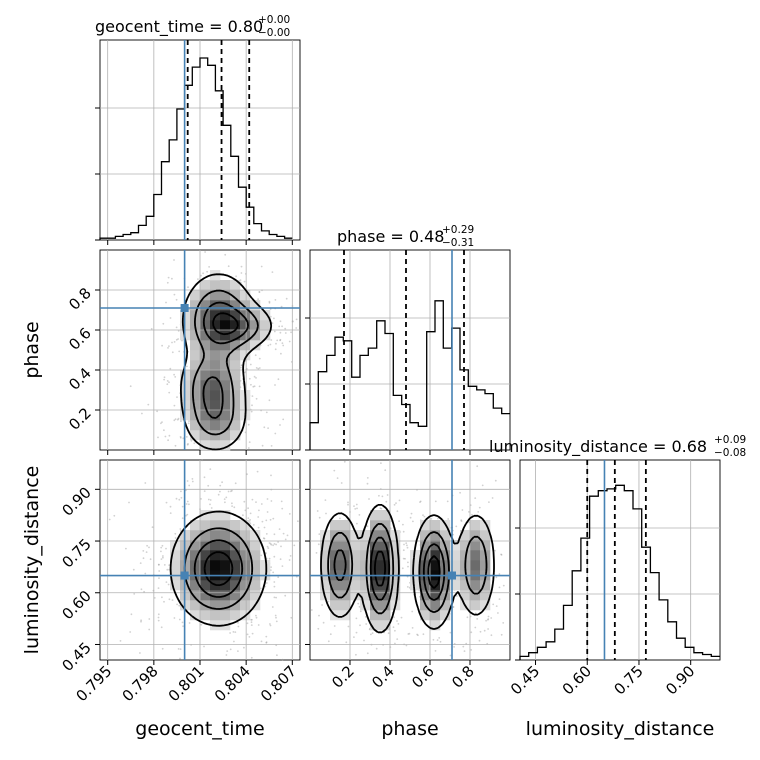  Describe the element at coordinates (274, 20) in the screenshot. I see `title-geocent-time-plus: +0.00` at that location.